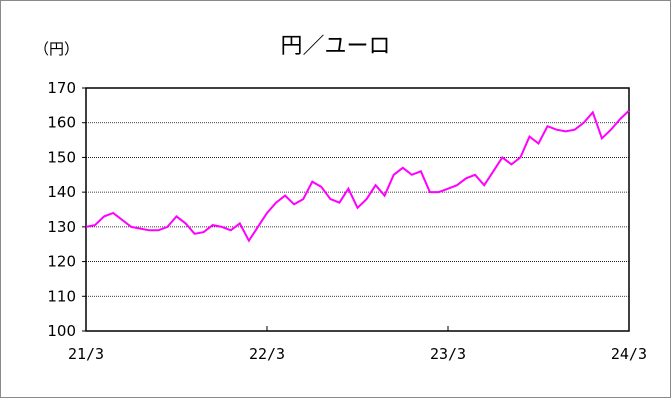 This screenshot has width=671, height=398. What do you see at coordinates (267, 354) in the screenshot?
I see `x-tick-label: 22/3` at bounding box center [267, 354].